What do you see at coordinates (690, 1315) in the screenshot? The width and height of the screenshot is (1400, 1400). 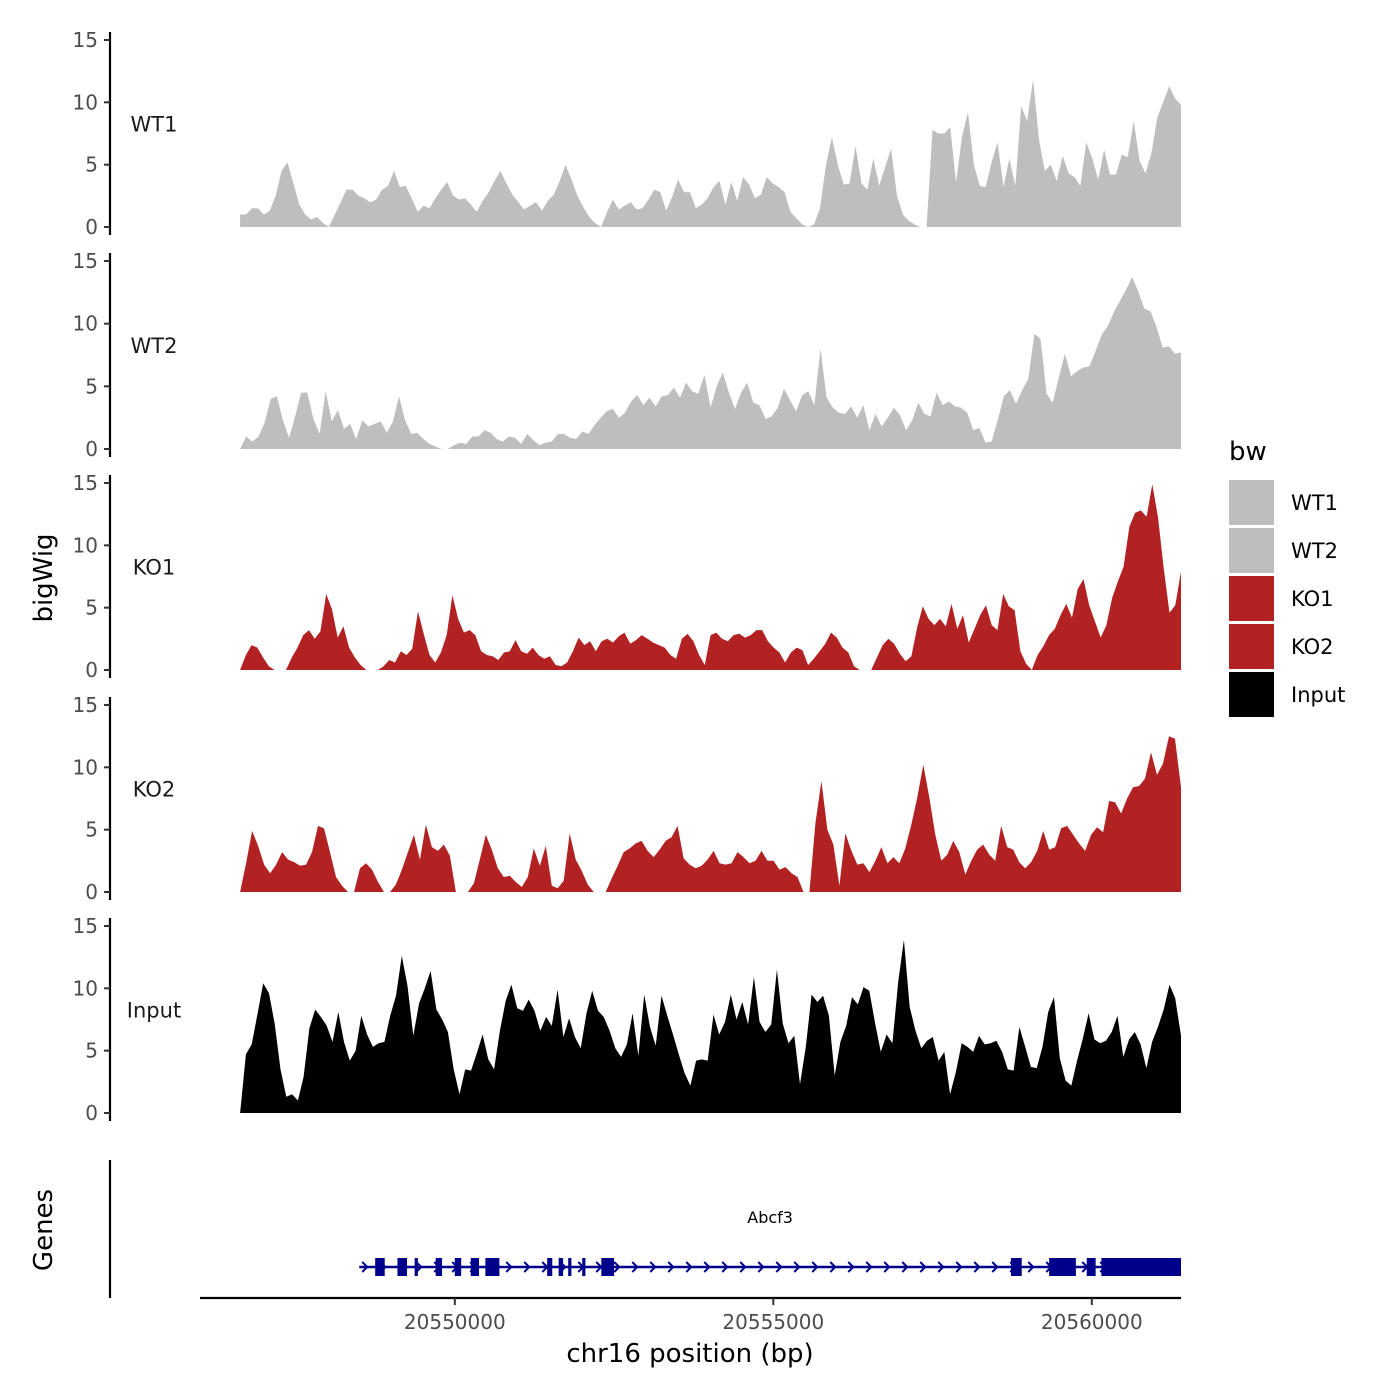 I see `x-axis: 20550000 20555000 20560000` at bounding box center [690, 1315].